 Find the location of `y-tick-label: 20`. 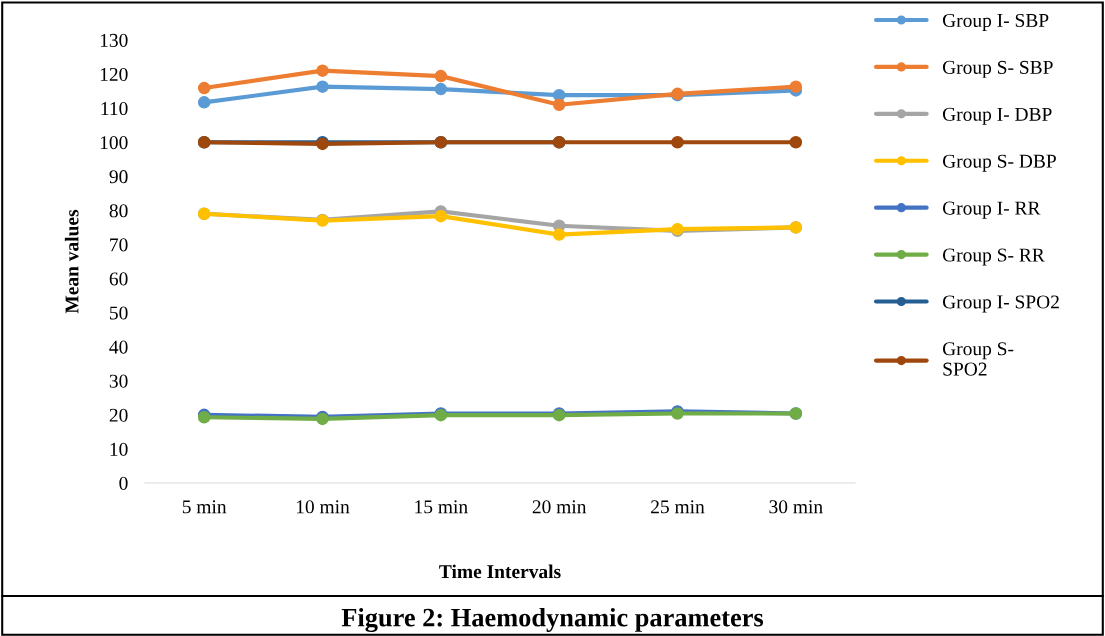

y-tick-label: 20 is located at coordinates (118, 415).